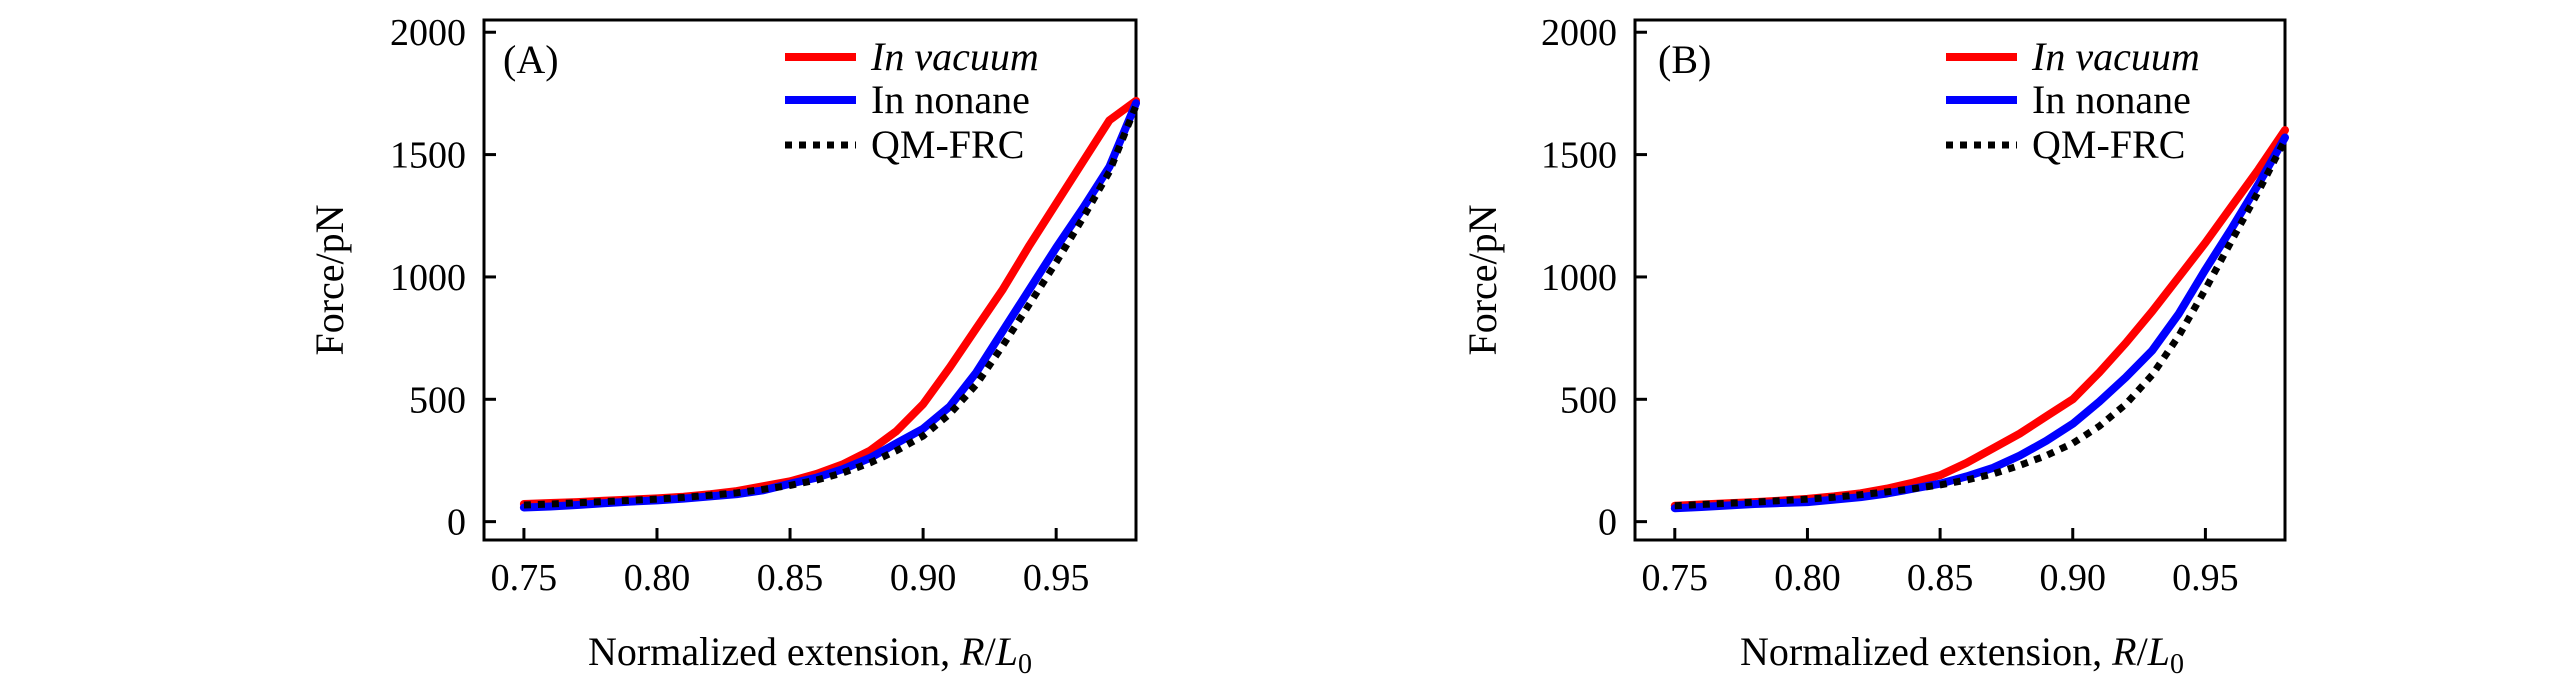 The width and height of the screenshot is (2567, 685). I want to click on series-line-qmfrc-a, so click(831, 306).